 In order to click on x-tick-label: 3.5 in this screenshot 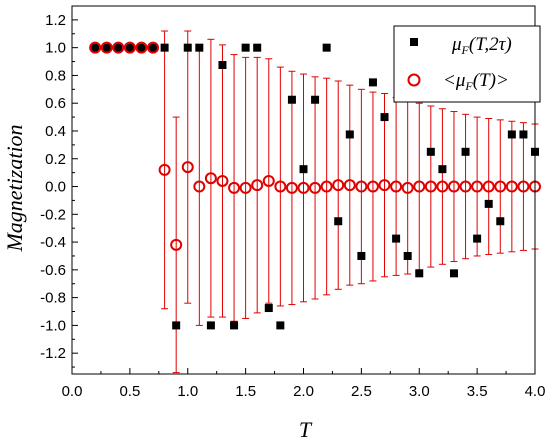, I will do `click(477, 391)`.